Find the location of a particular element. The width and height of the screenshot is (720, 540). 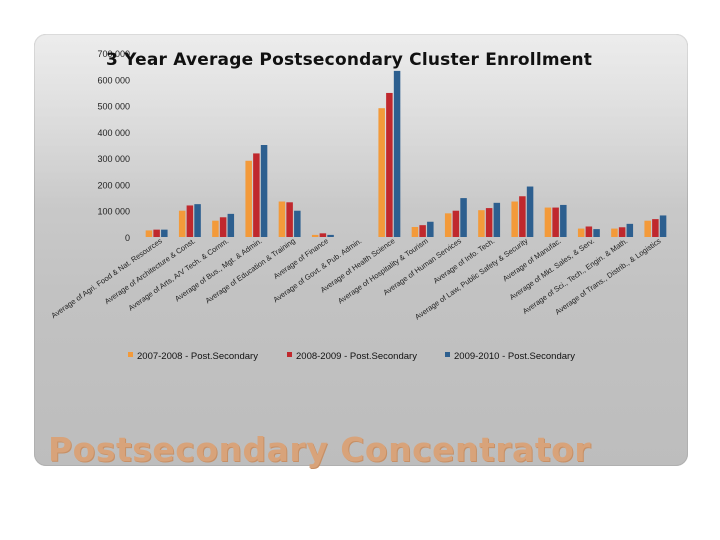

y-tick-label: 500 000 is located at coordinates (113, 107).